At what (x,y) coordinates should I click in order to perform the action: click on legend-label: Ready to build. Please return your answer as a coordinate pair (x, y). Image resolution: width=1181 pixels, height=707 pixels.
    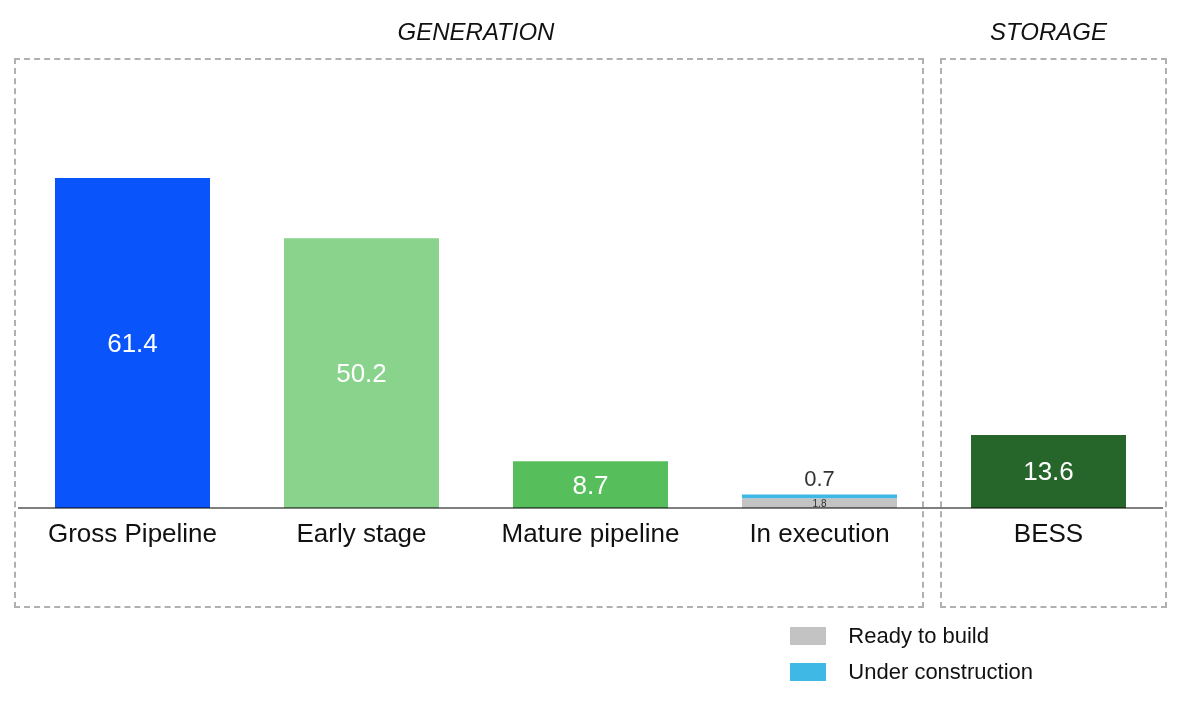
    Looking at the image, I should click on (918, 636).